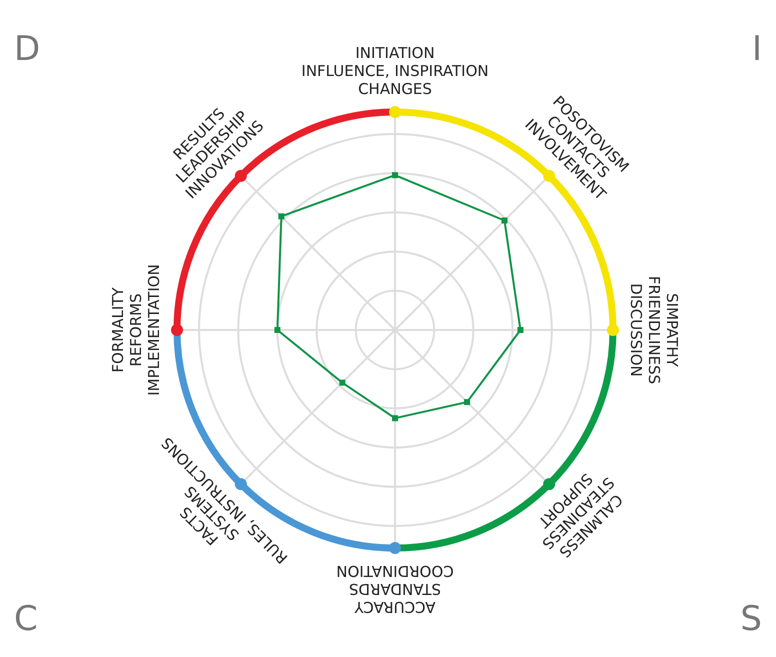  What do you see at coordinates (395, 589) in the screenshot?
I see `spoke-label: ACCURACY STANDARDS COORDINATION` at bounding box center [395, 589].